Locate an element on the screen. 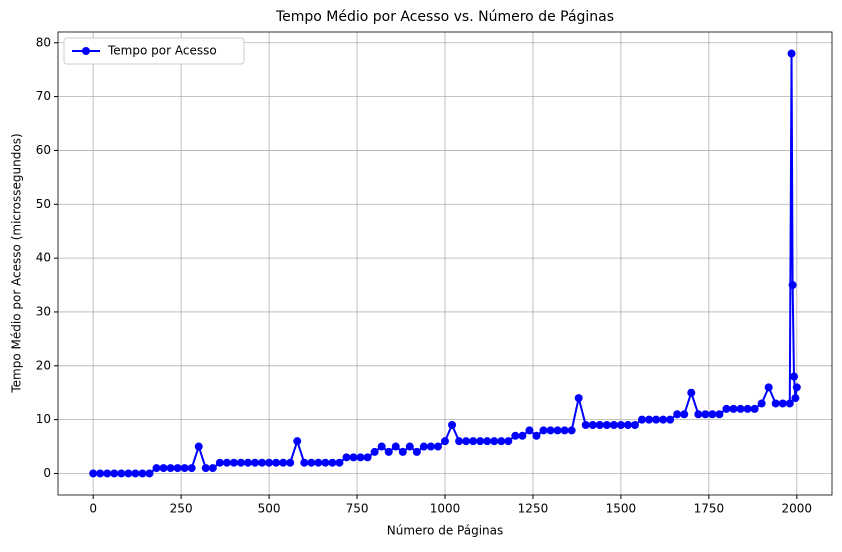 The image size is (842, 552). y-tick-label: 80 is located at coordinates (43, 42).